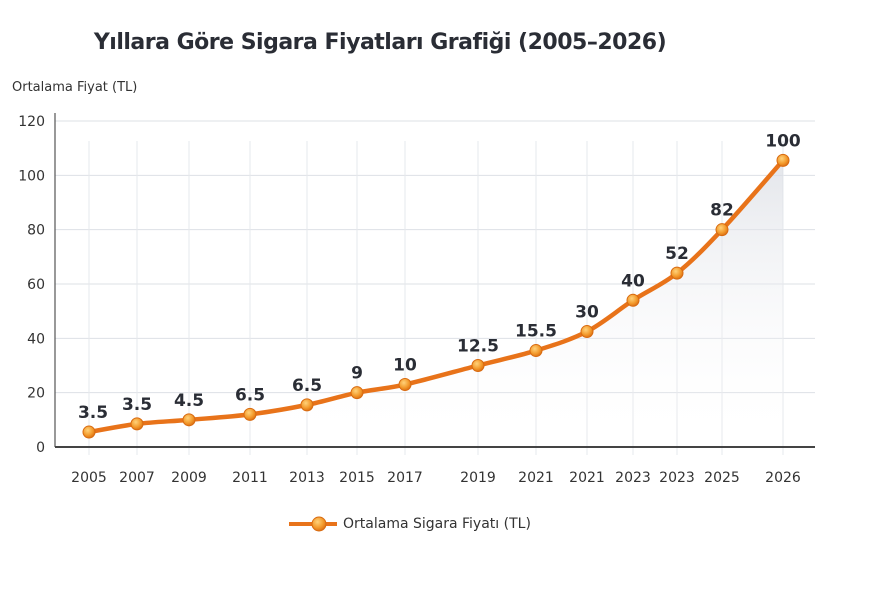 Image resolution: width=885 pixels, height=590 pixels. Describe the element at coordinates (722, 211) in the screenshot. I see `data-label: 82` at that location.